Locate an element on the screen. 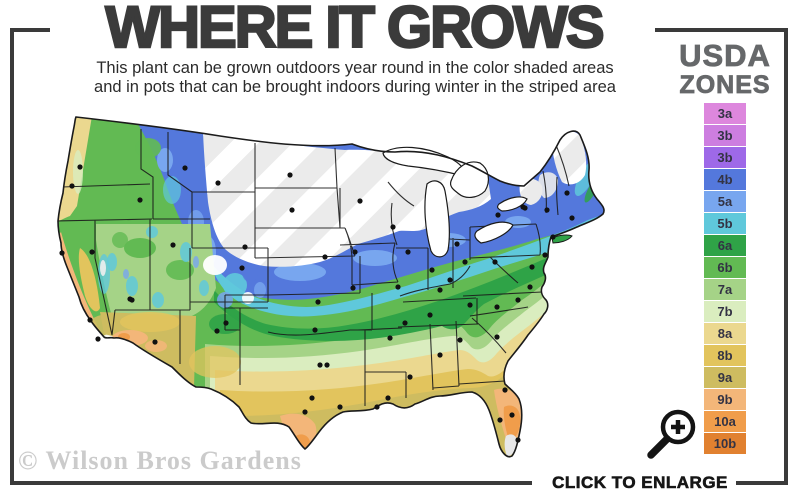 The image size is (800, 500). legend-zone-label: 5a is located at coordinates (725, 201).